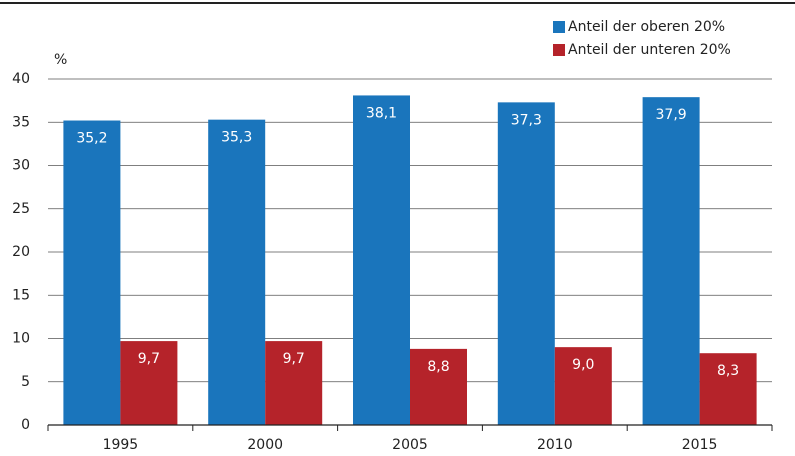 The image size is (795, 456). I want to click on value-label: 9,0, so click(583, 365).